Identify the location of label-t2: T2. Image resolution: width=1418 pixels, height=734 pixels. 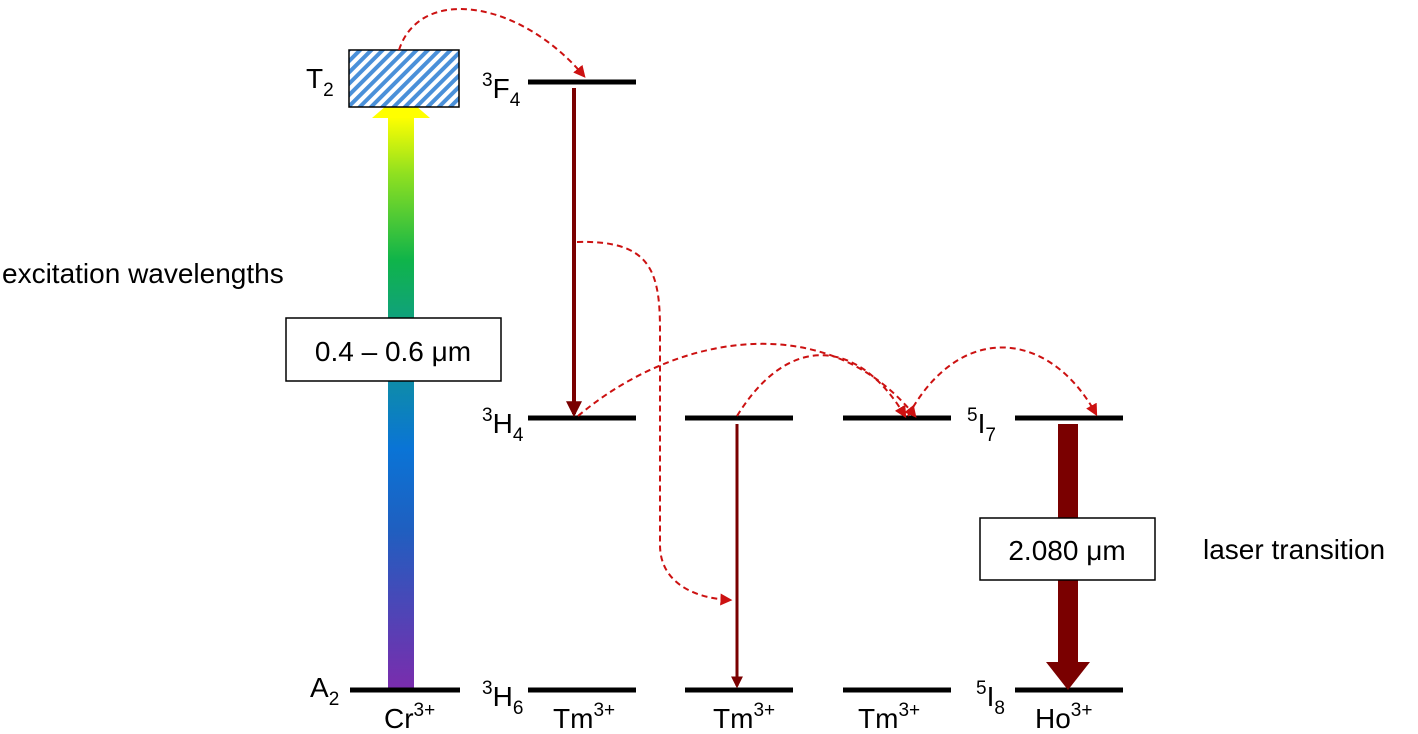
(320, 82).